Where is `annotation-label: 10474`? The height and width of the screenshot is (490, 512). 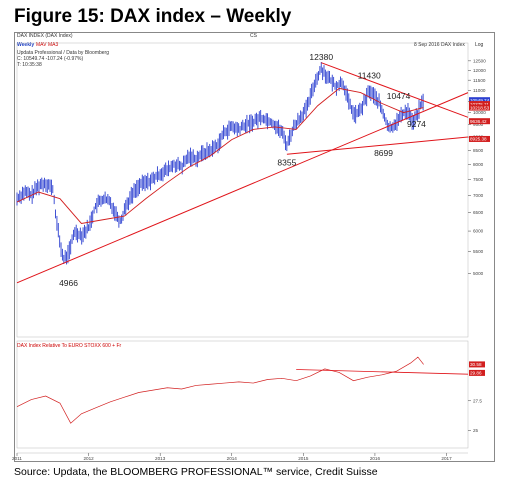
annotation-label: 10474 is located at coordinates (399, 96).